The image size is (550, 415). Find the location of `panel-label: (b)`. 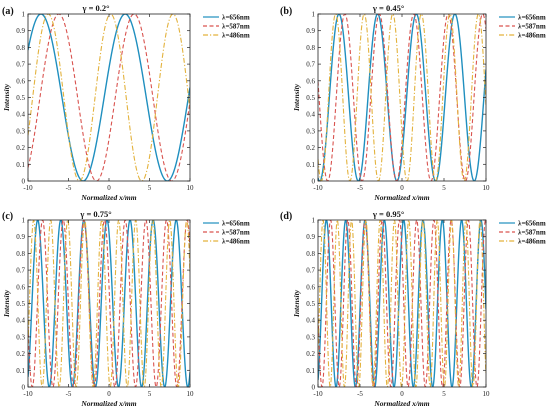

panel-label: (b) is located at coordinates (286, 11).